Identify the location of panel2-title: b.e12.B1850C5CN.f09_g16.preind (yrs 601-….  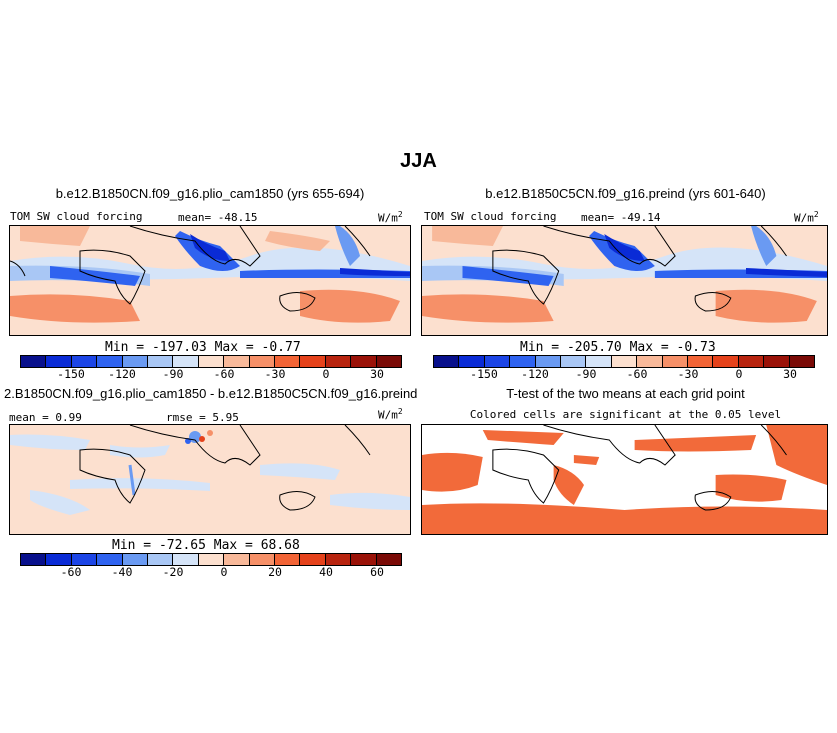
(625, 193).